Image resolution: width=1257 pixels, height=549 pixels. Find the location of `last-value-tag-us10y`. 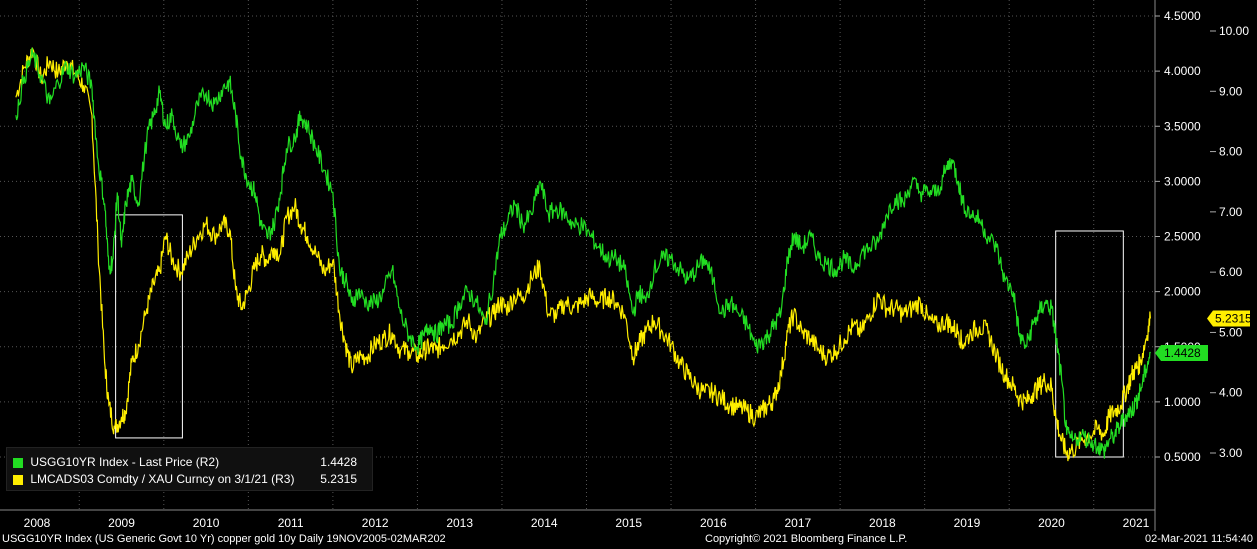

last-value-tag-us10y is located at coordinates (1181, 353).